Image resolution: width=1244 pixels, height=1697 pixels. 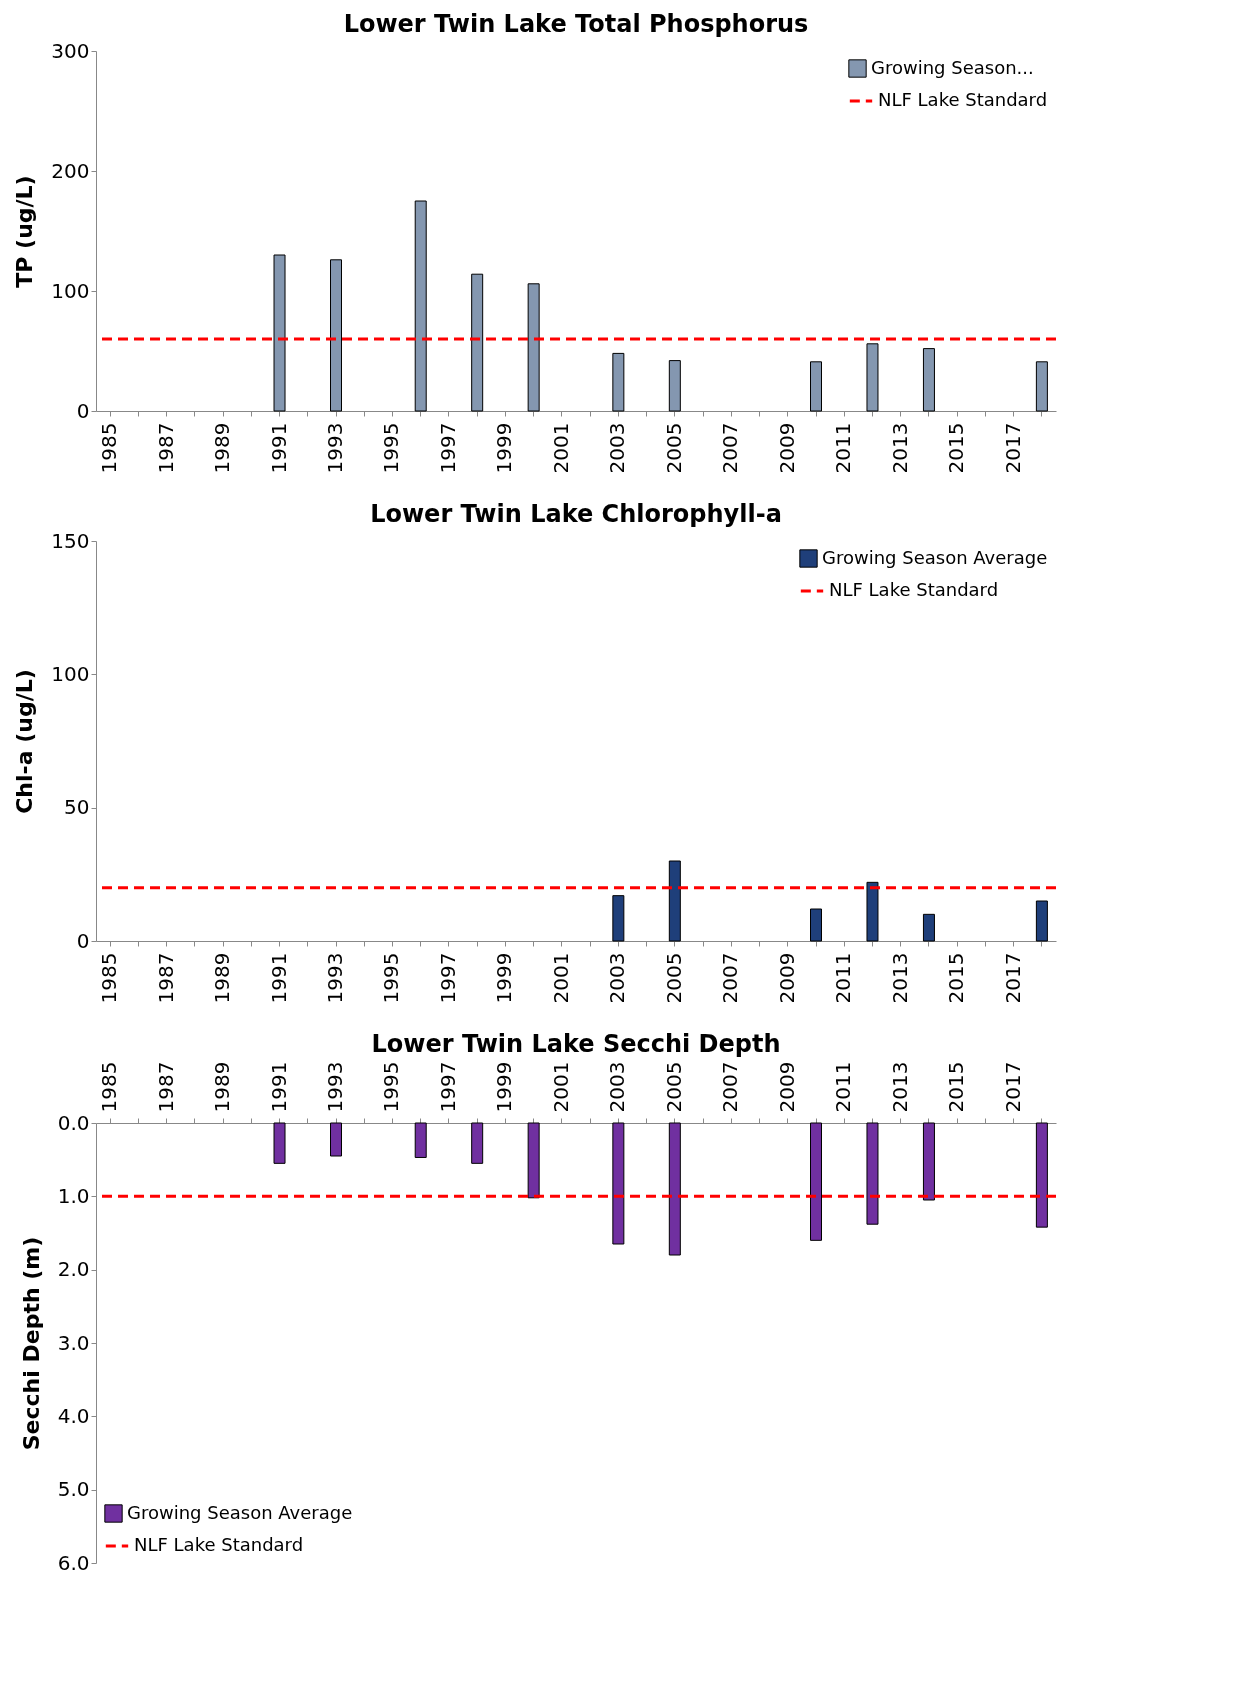 What do you see at coordinates (70, 540) in the screenshot?
I see `y-tick-label: 150` at bounding box center [70, 540].